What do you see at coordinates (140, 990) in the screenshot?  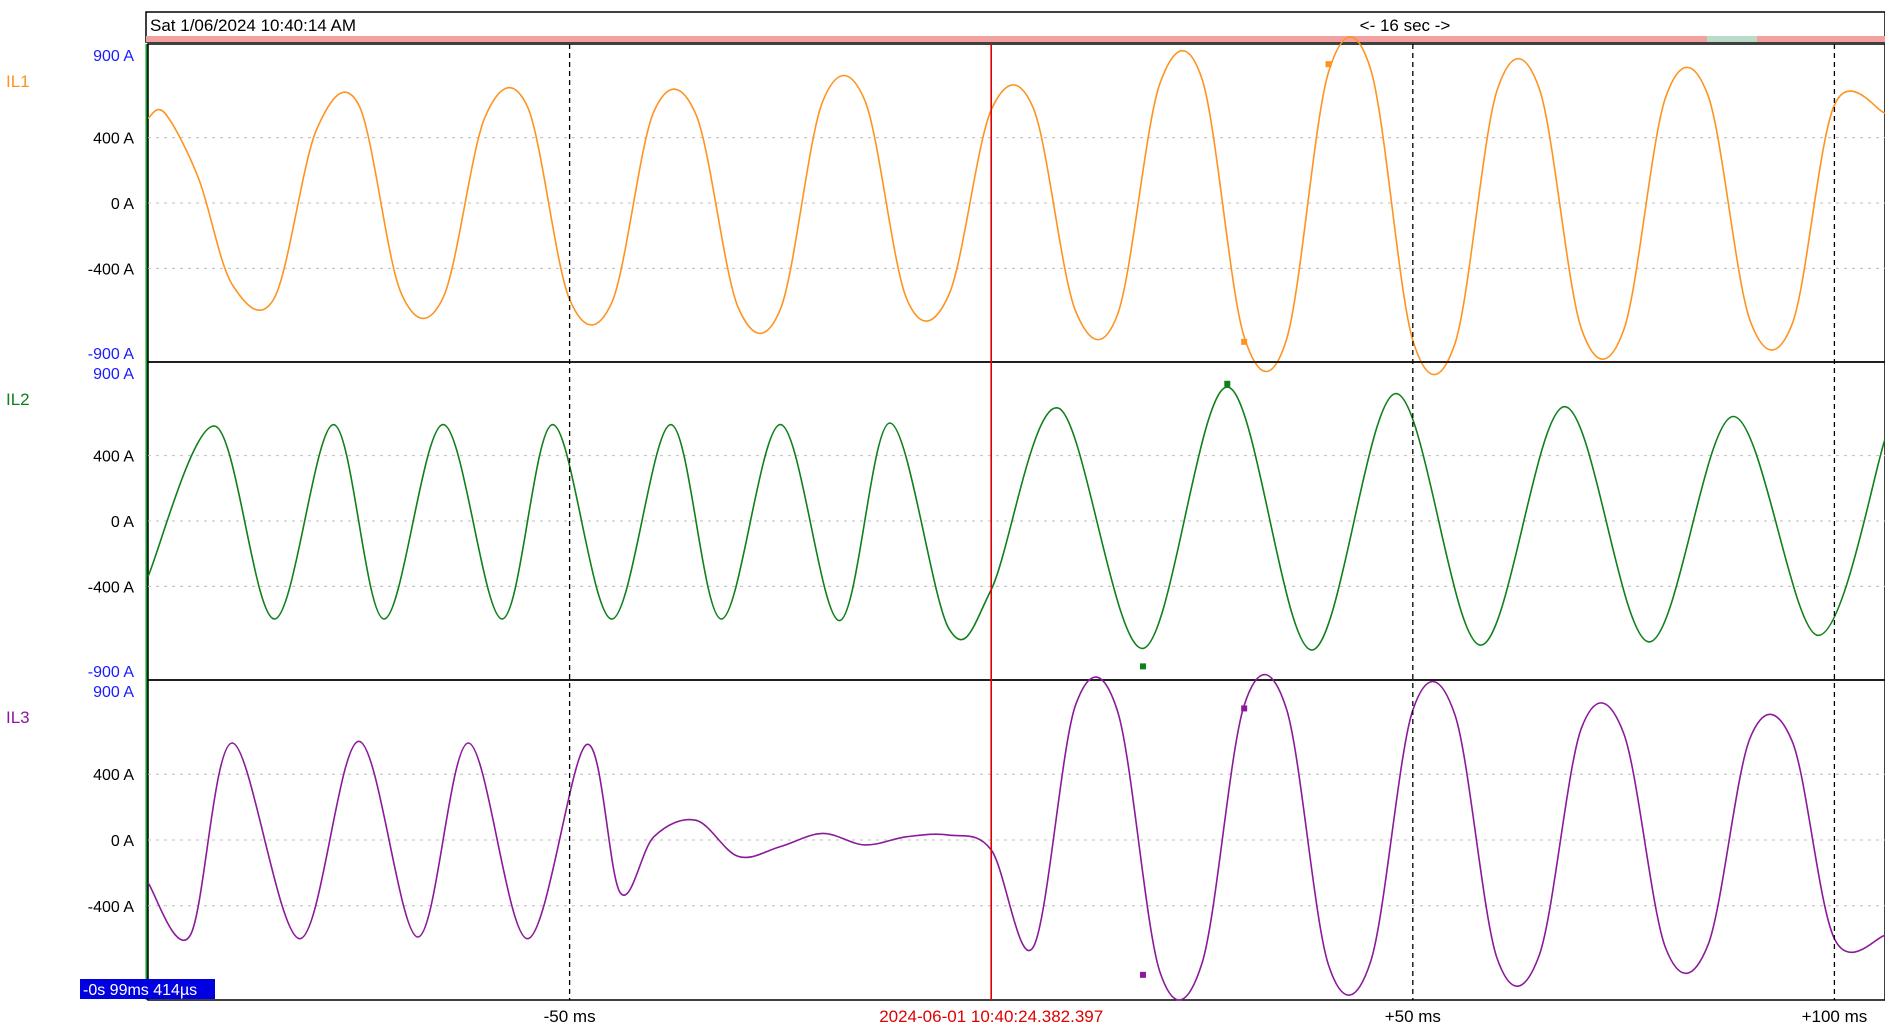 I see `readout-text: -0s 99ms 414µs` at bounding box center [140, 990].